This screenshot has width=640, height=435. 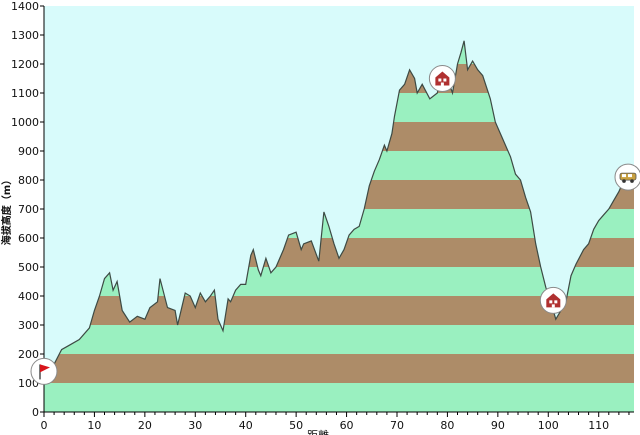 What do you see at coordinates (28, 238) in the screenshot?
I see `y-tick-label: 600` at bounding box center [28, 238].